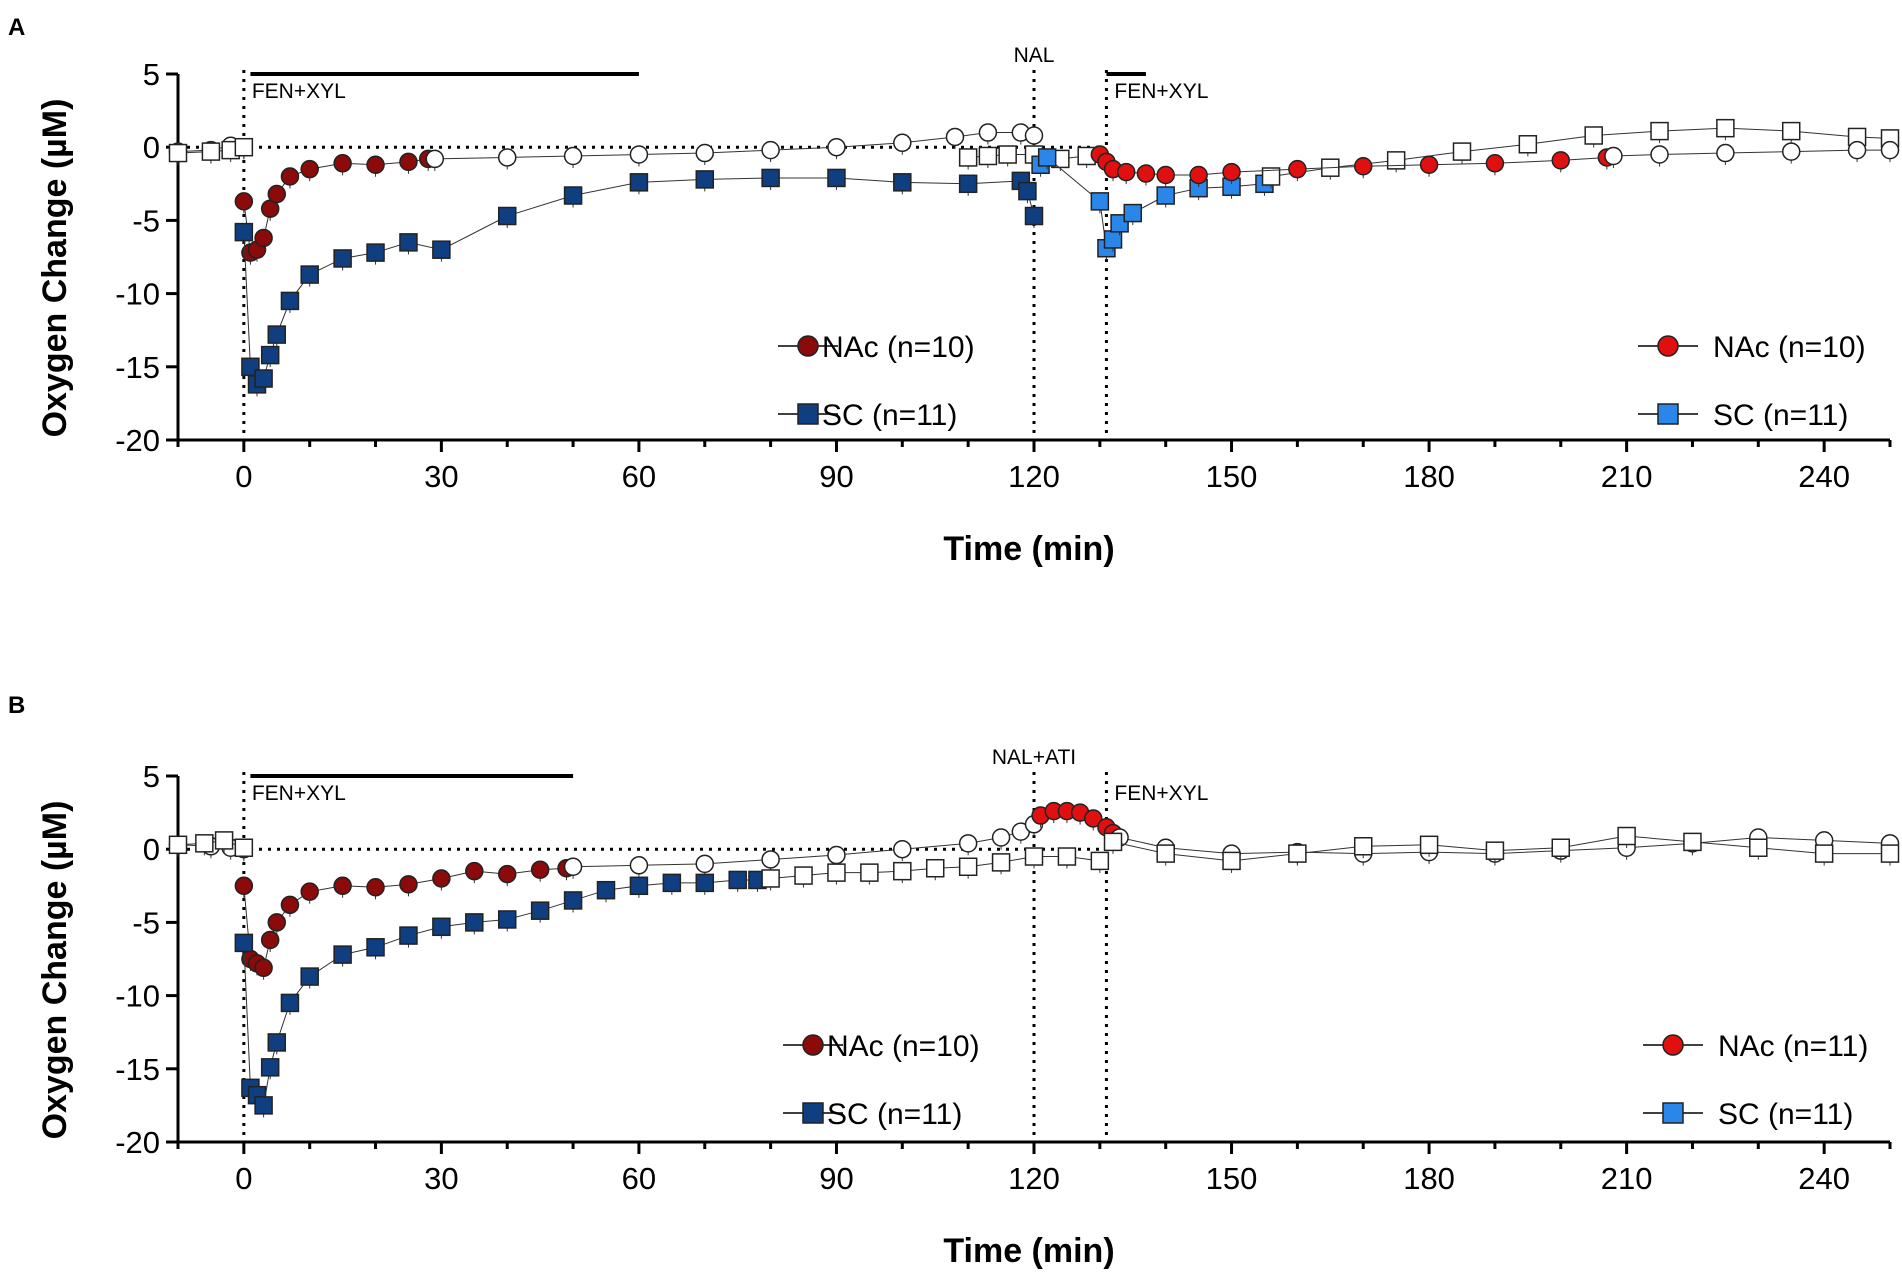  I want to click on x-tick-label-b: 180, so click(1429, 1178).